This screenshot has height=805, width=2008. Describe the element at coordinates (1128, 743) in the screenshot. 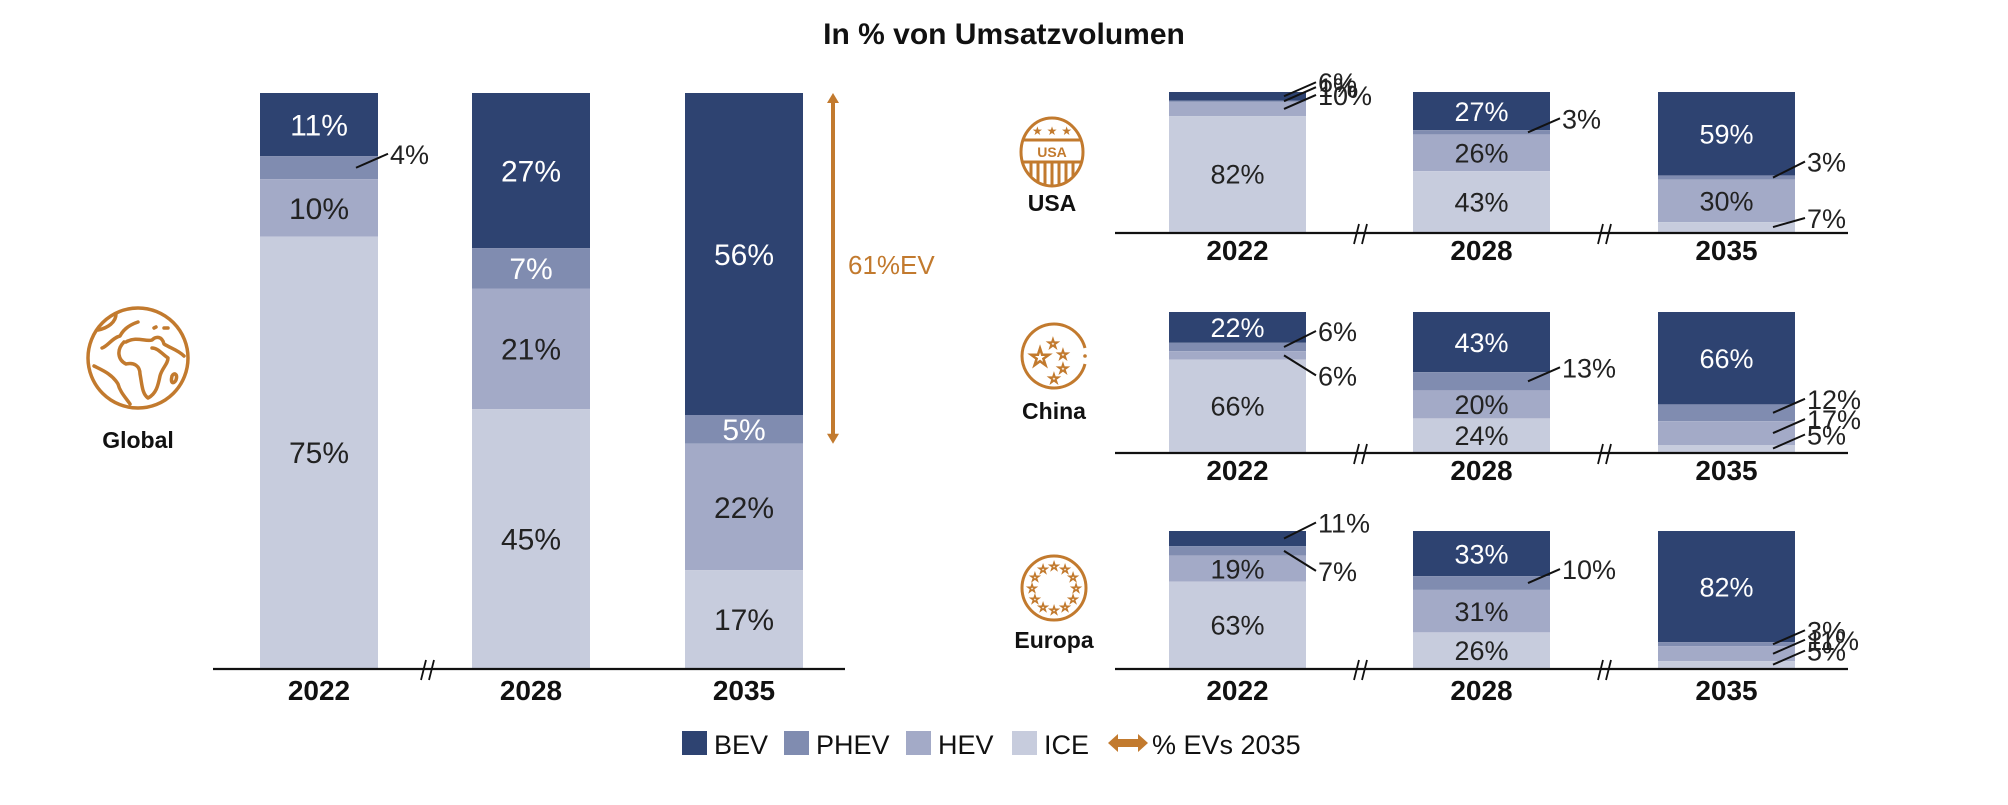

I see `double-arrow-icon` at that location.